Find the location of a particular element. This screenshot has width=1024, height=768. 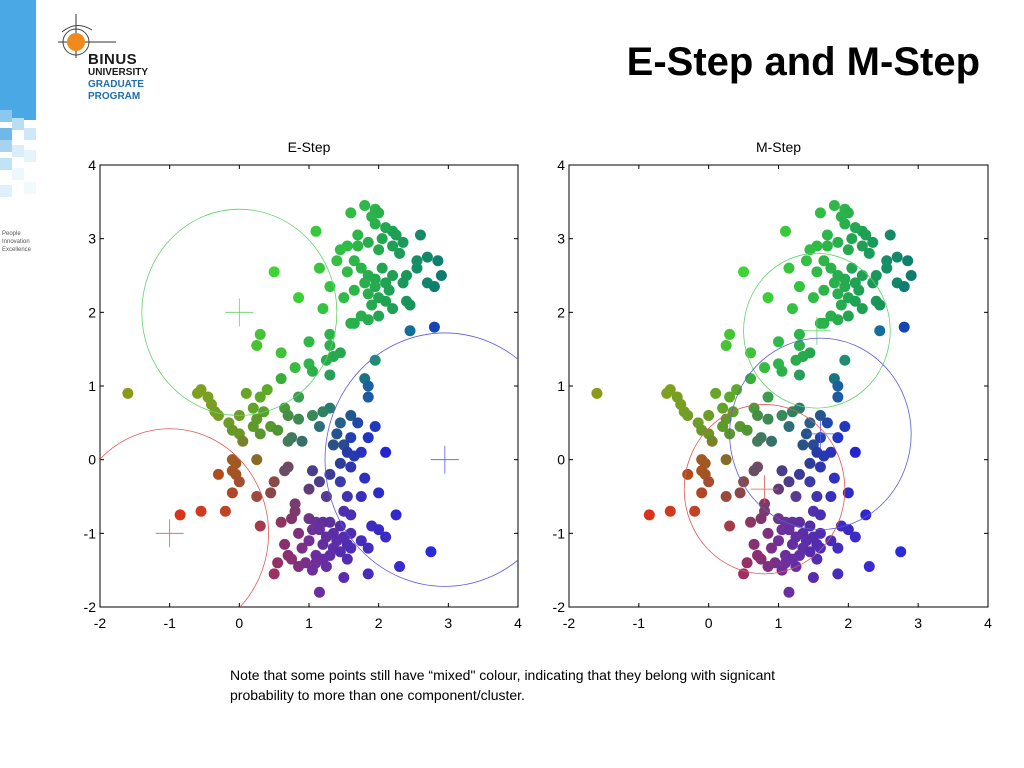

chart-title: M-Step is located at coordinates (778, 147).